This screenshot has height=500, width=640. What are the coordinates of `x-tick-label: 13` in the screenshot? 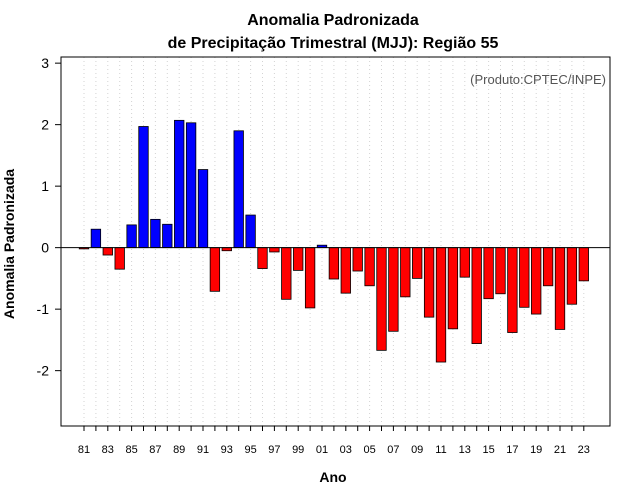 It's located at (465, 450).